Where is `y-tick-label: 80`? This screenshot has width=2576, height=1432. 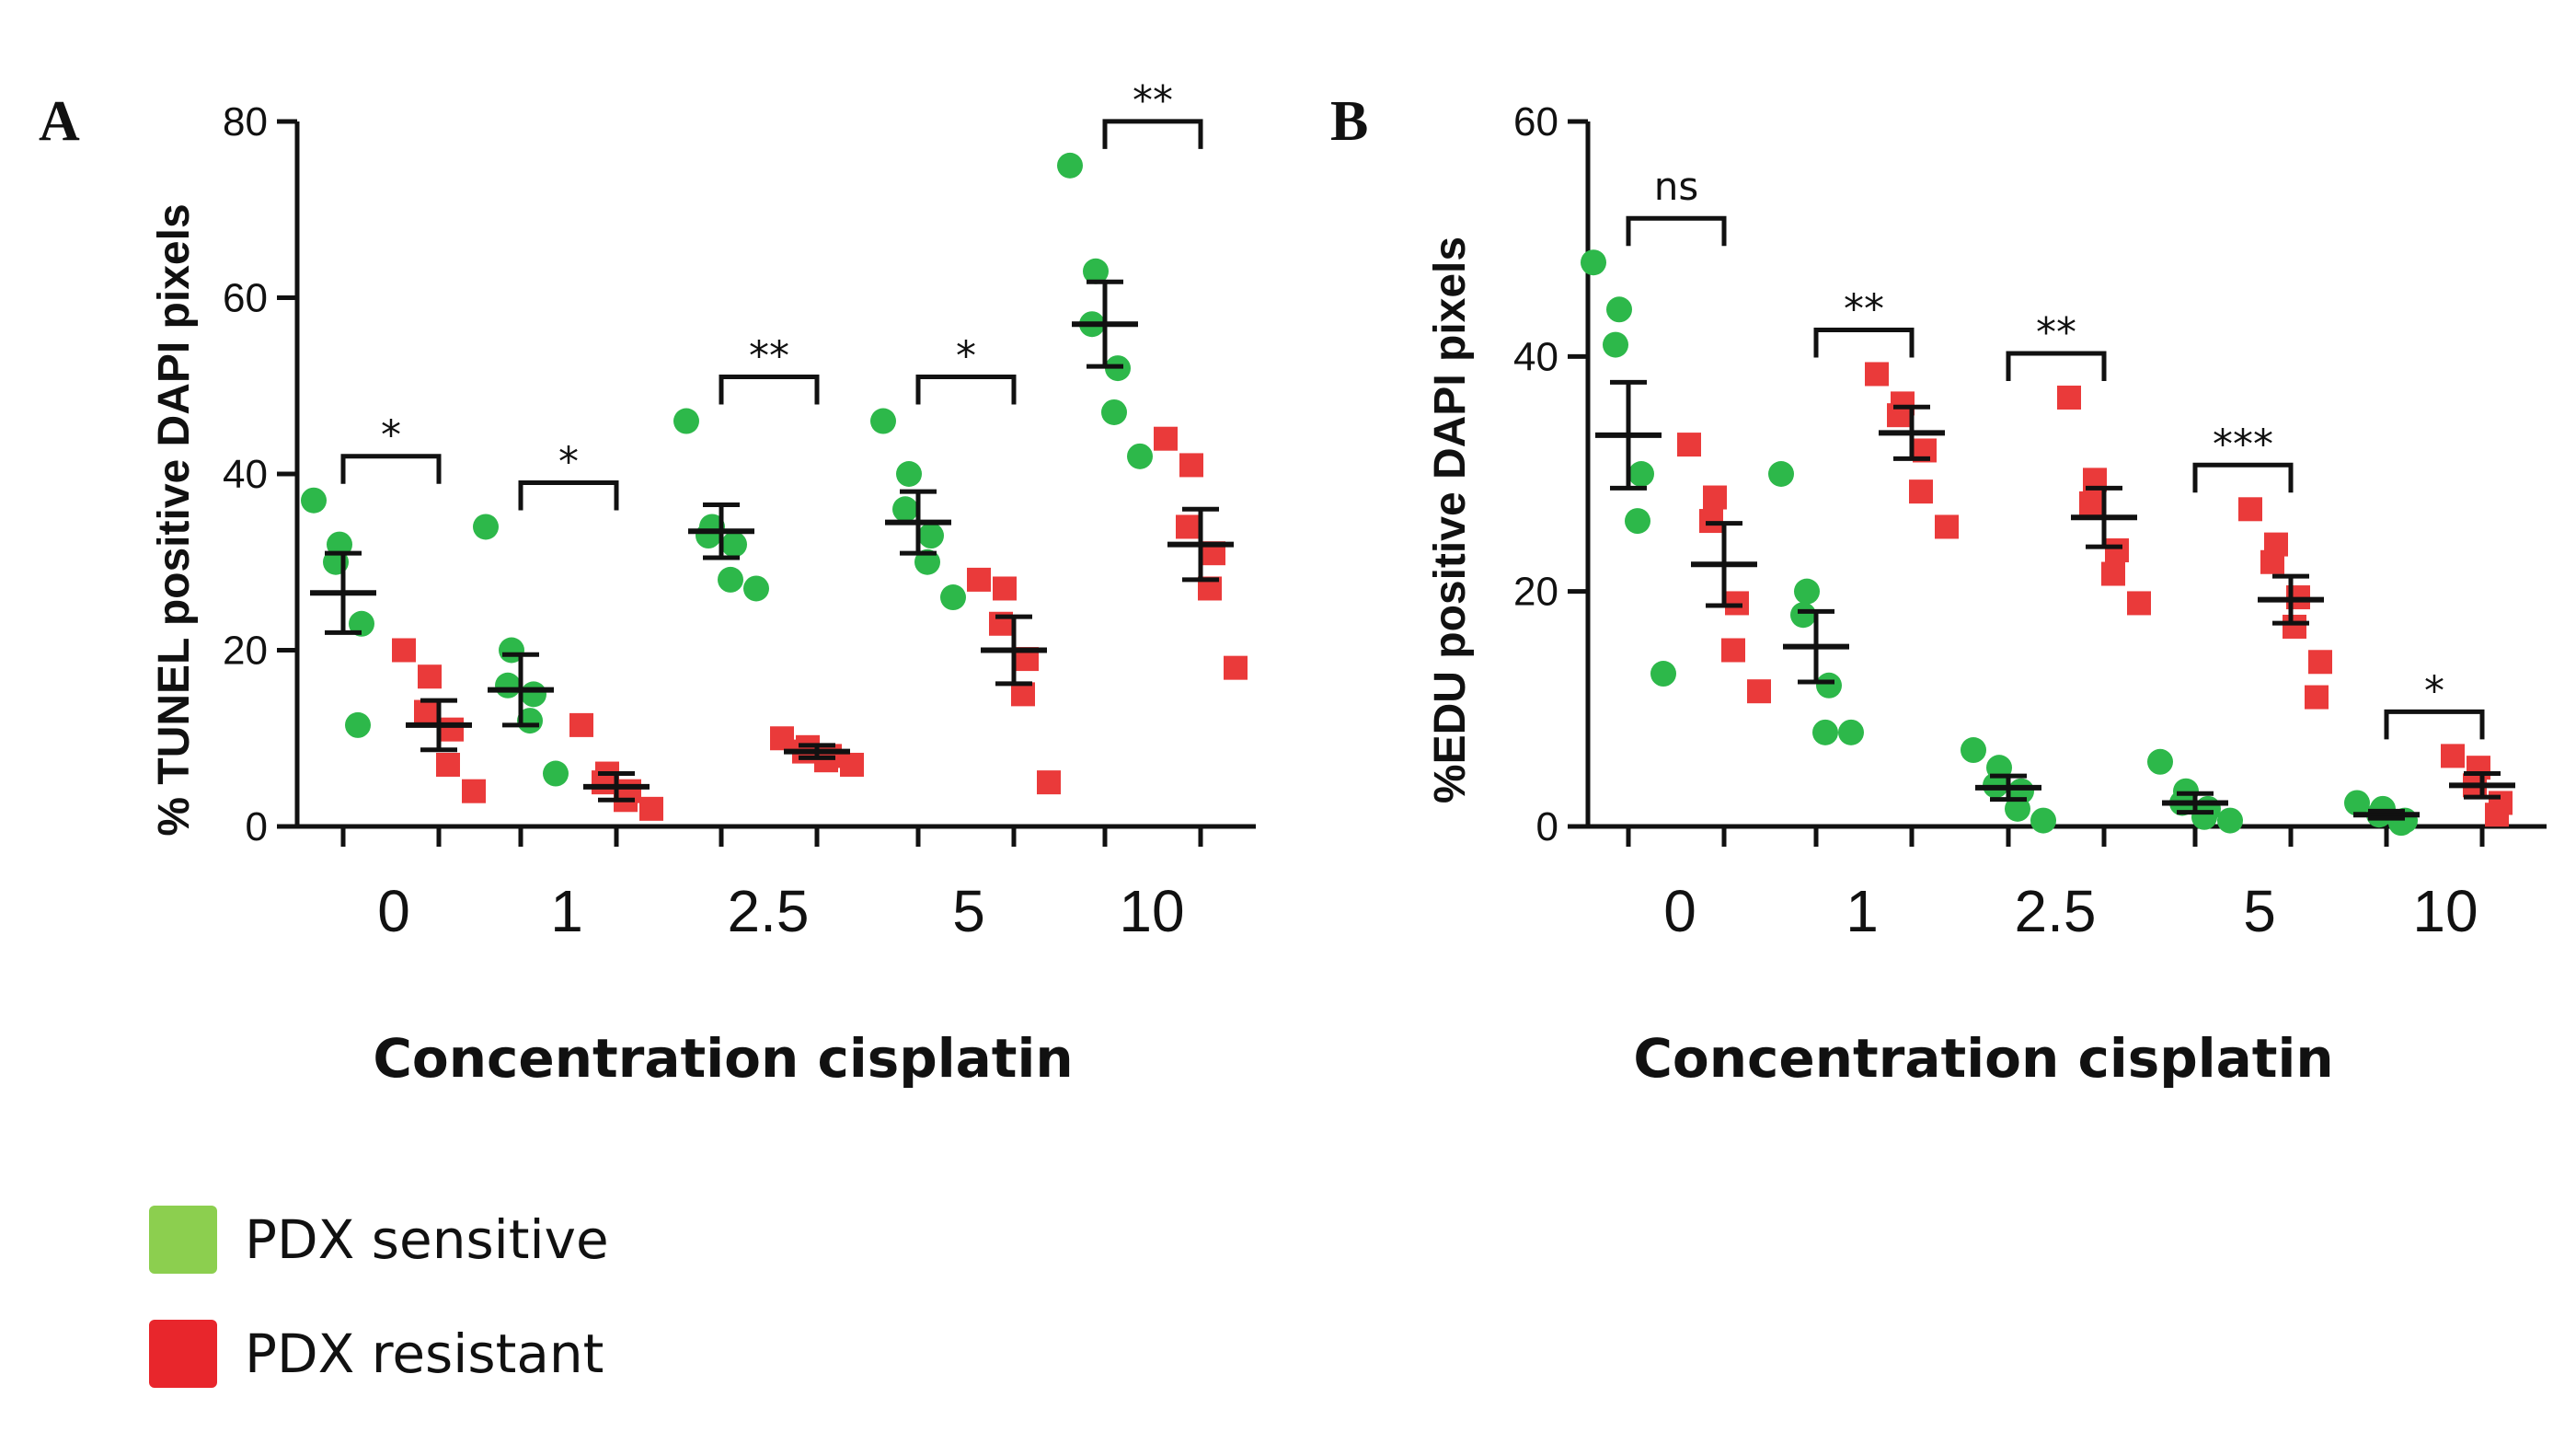 y-tick-label: 80 is located at coordinates (245, 122).